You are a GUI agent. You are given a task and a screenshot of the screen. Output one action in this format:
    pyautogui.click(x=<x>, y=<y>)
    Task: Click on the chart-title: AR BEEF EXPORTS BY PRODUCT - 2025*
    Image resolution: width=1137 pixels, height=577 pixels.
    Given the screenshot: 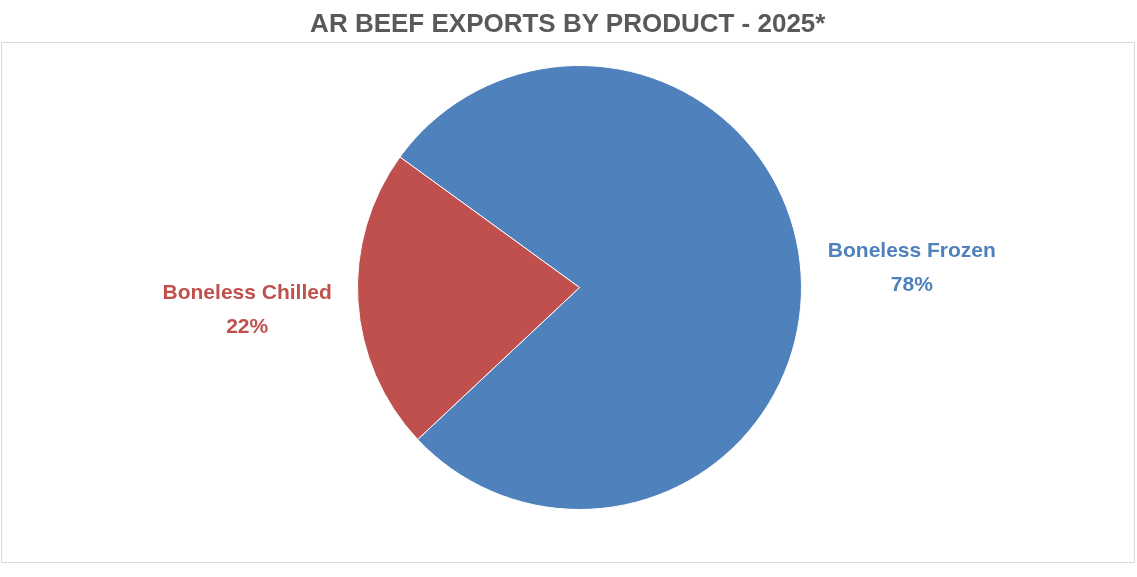 What is the action you would take?
    pyautogui.click(x=568, y=22)
    